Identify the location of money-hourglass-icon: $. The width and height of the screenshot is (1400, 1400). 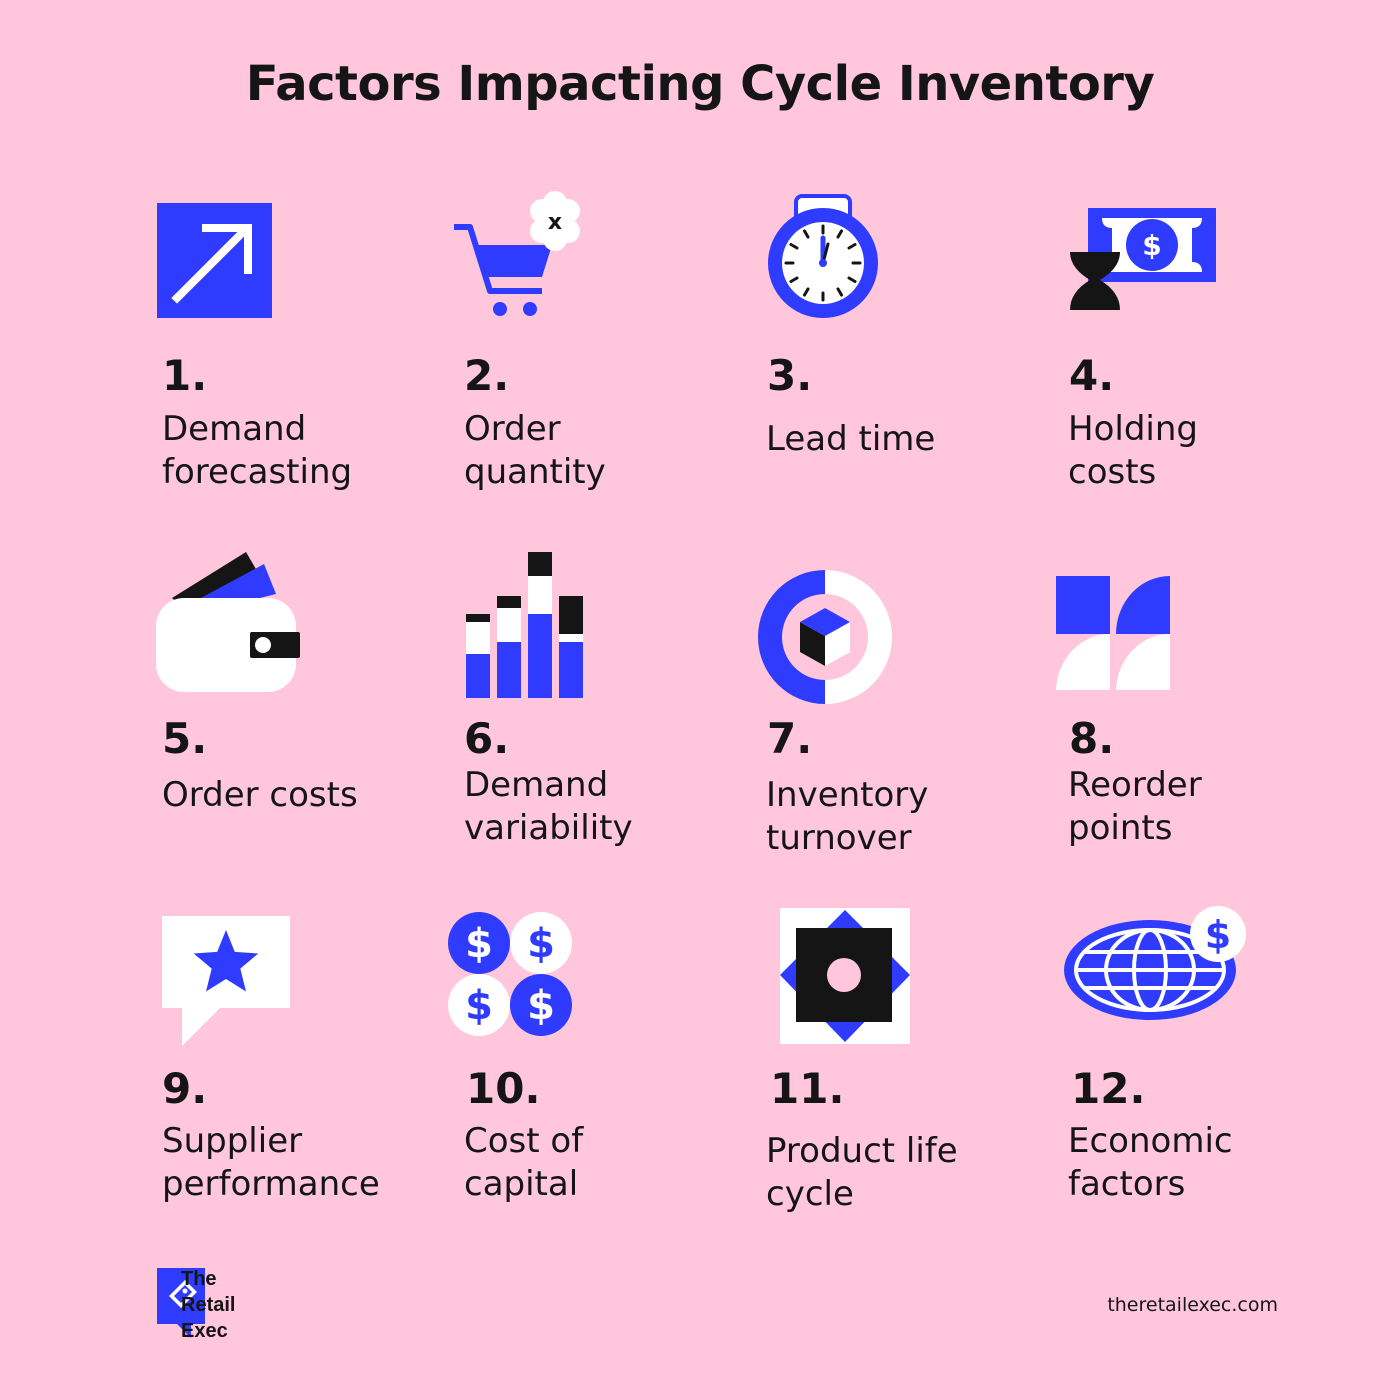
(1143, 259).